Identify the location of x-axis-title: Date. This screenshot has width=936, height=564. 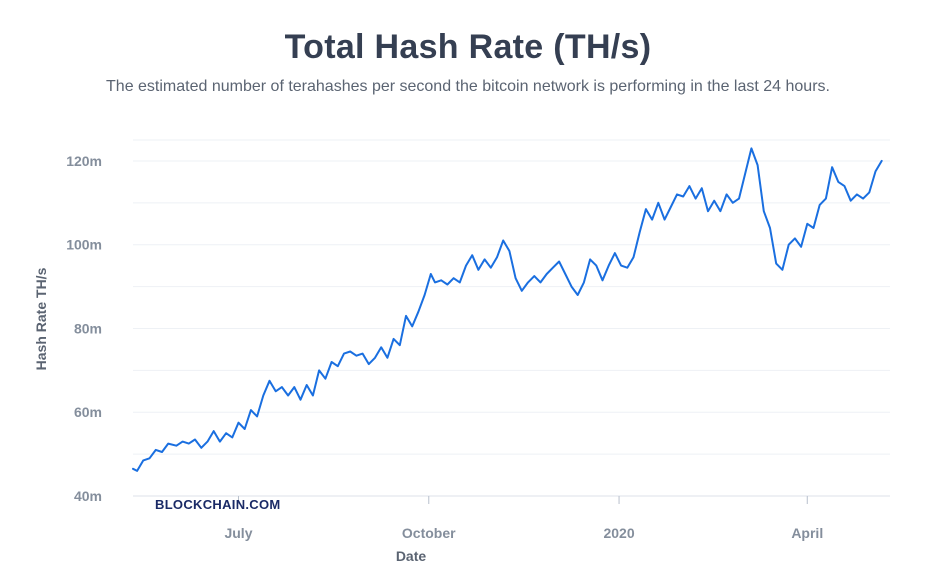
(411, 556).